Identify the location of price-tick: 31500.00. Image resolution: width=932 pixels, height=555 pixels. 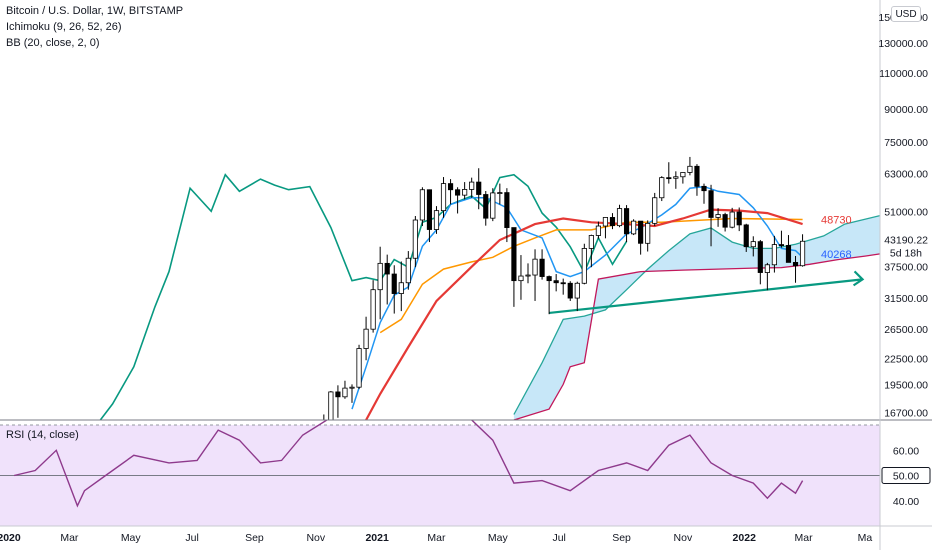
(906, 299).